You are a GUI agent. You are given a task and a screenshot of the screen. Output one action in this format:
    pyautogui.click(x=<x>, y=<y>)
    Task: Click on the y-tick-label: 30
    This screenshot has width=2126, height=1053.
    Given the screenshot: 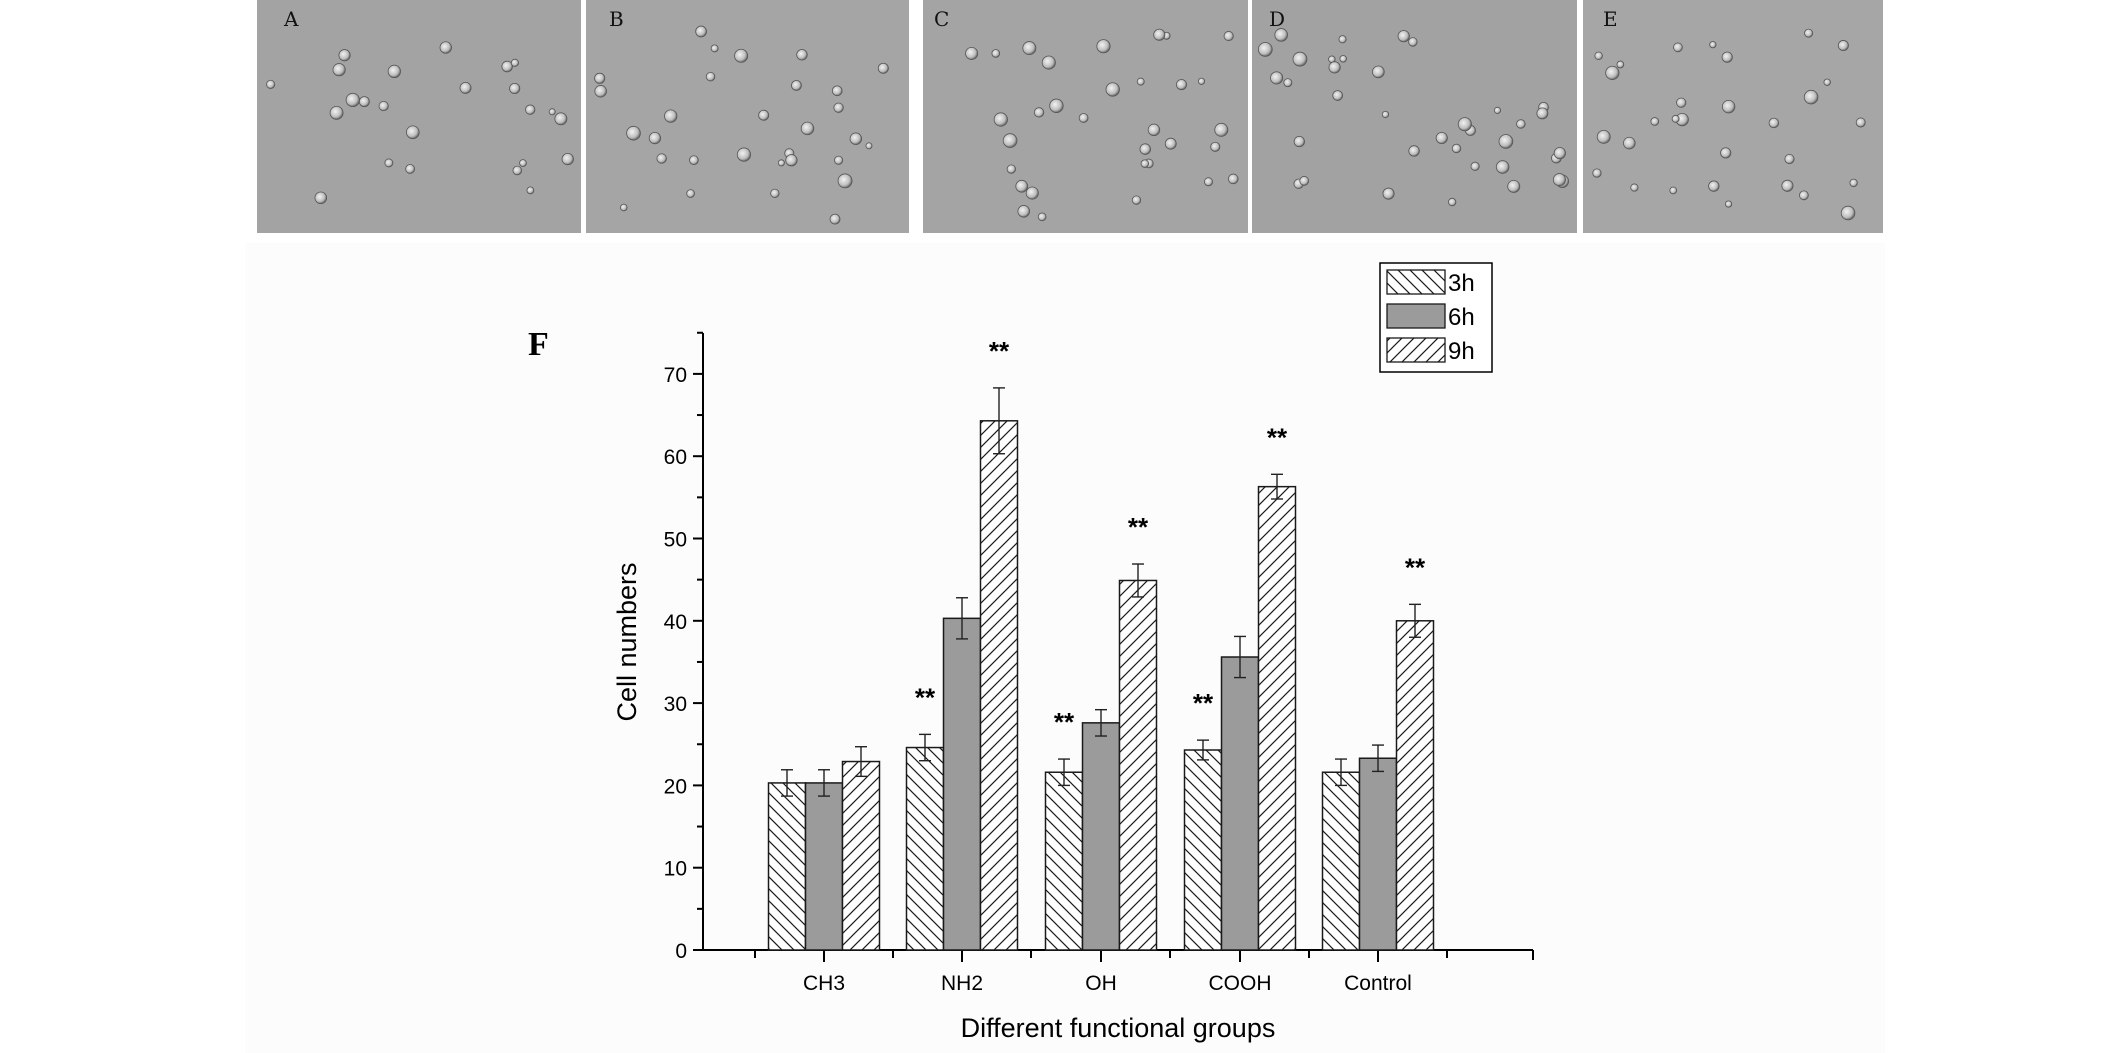 What is the action you would take?
    pyautogui.click(x=675, y=704)
    